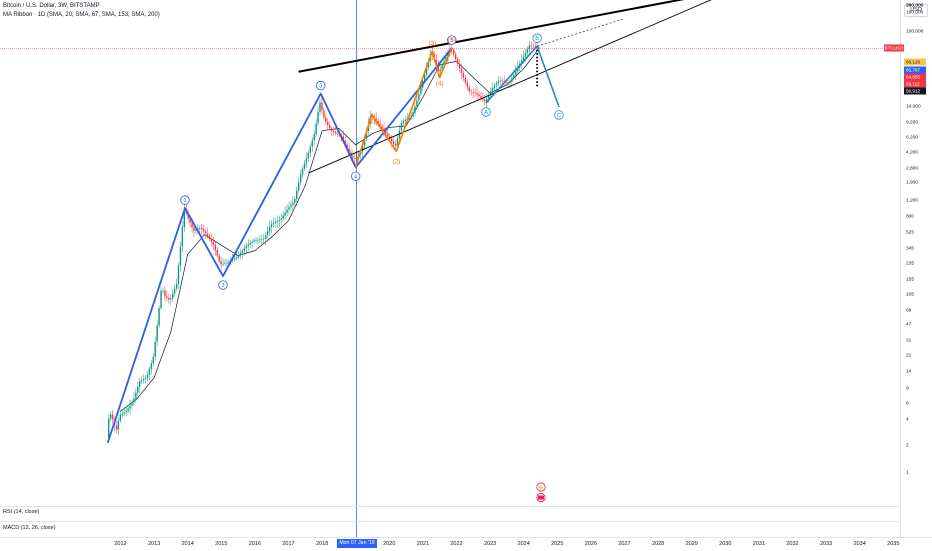 The height and width of the screenshot is (551, 932). What do you see at coordinates (288, 544) in the screenshot?
I see `time-axis-label: 2017` at bounding box center [288, 544].